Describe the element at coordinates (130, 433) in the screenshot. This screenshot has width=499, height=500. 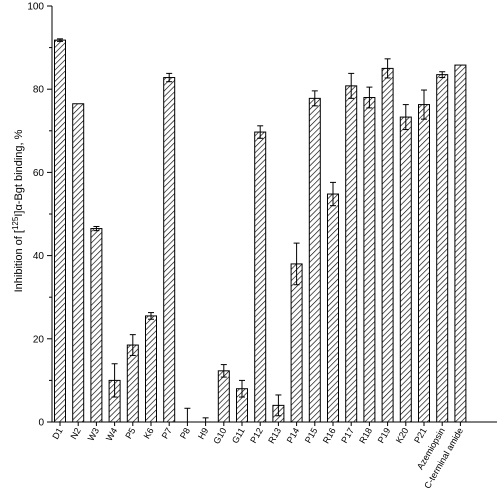
I see `x-category-label: P5` at that location.